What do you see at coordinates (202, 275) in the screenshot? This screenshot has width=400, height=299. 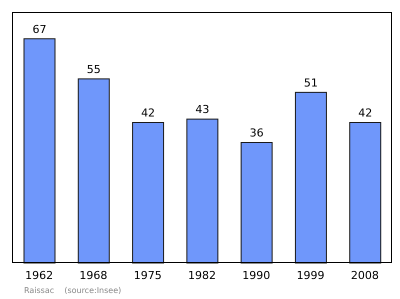 I see `x-tick-label: 1982` at bounding box center [202, 275].